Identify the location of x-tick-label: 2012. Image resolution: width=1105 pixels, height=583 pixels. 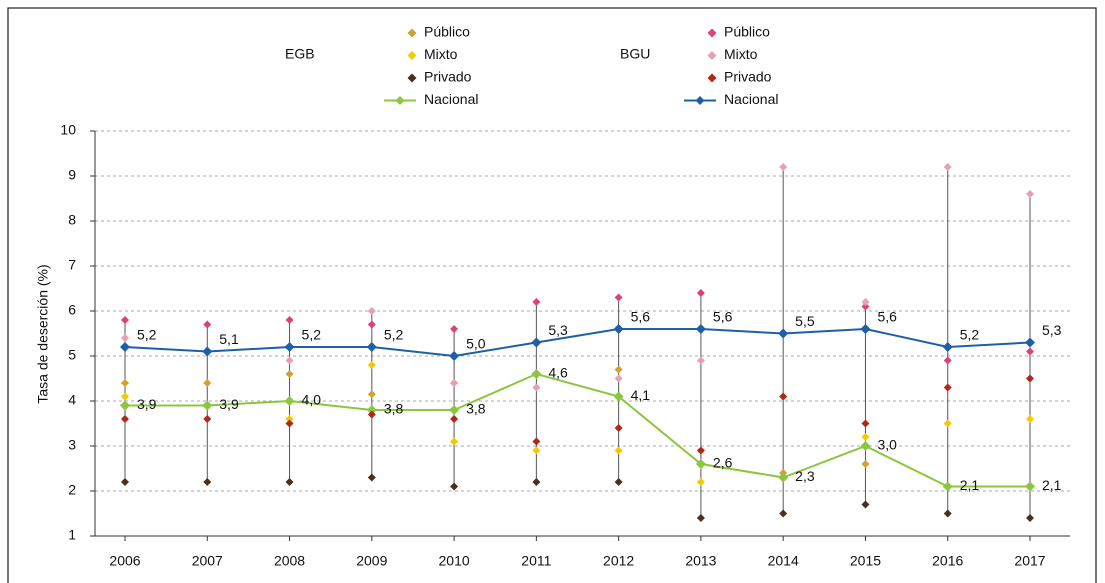
(618, 561).